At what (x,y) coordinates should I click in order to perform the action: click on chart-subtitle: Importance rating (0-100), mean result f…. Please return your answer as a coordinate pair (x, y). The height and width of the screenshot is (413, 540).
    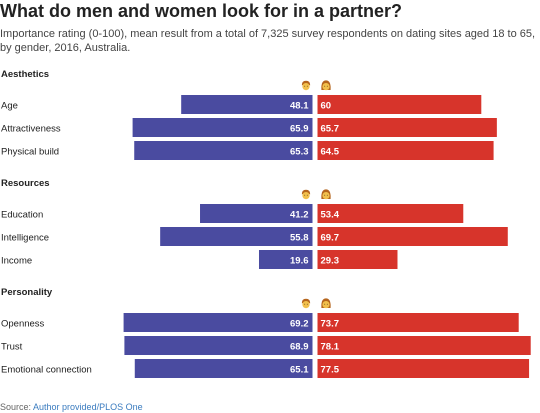
    Looking at the image, I should click on (268, 41).